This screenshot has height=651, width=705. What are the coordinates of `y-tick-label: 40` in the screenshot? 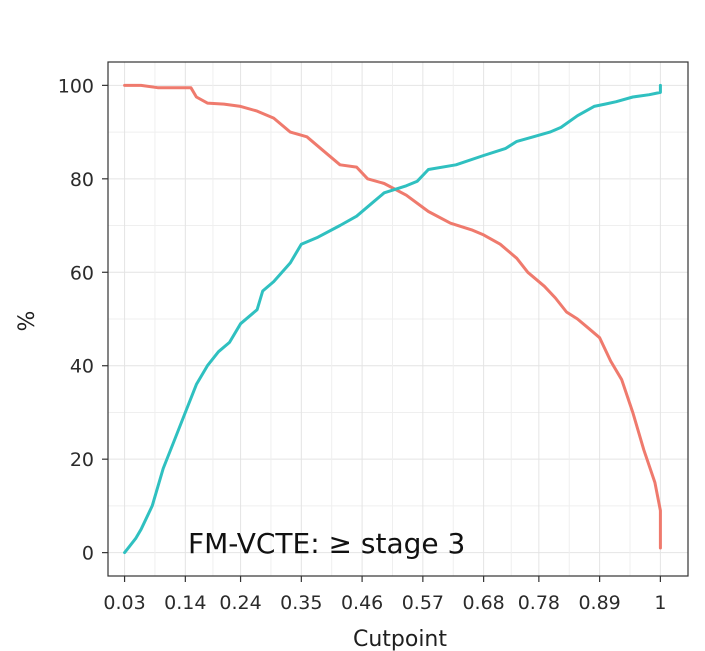 It's located at (82, 367).